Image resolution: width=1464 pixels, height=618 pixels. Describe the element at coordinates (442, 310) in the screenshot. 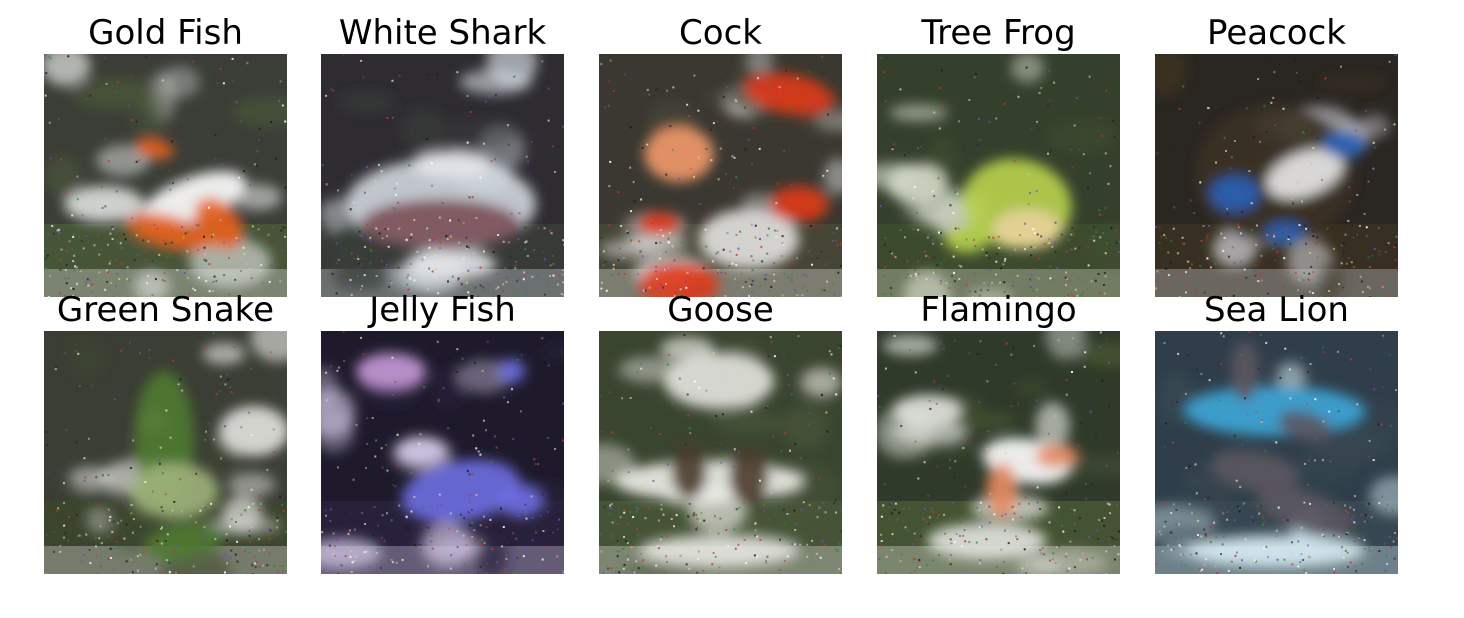

I see `panel-title: Jelly Fish` at that location.